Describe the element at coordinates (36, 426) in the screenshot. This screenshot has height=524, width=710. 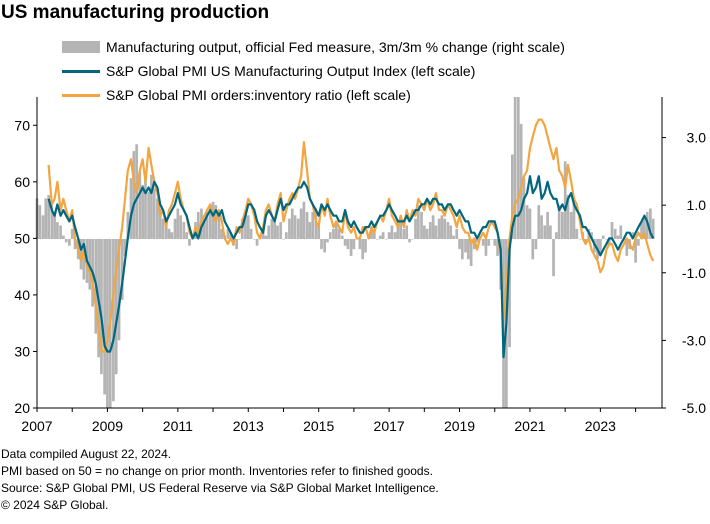
I see `x-tick-label: 2007` at that location.